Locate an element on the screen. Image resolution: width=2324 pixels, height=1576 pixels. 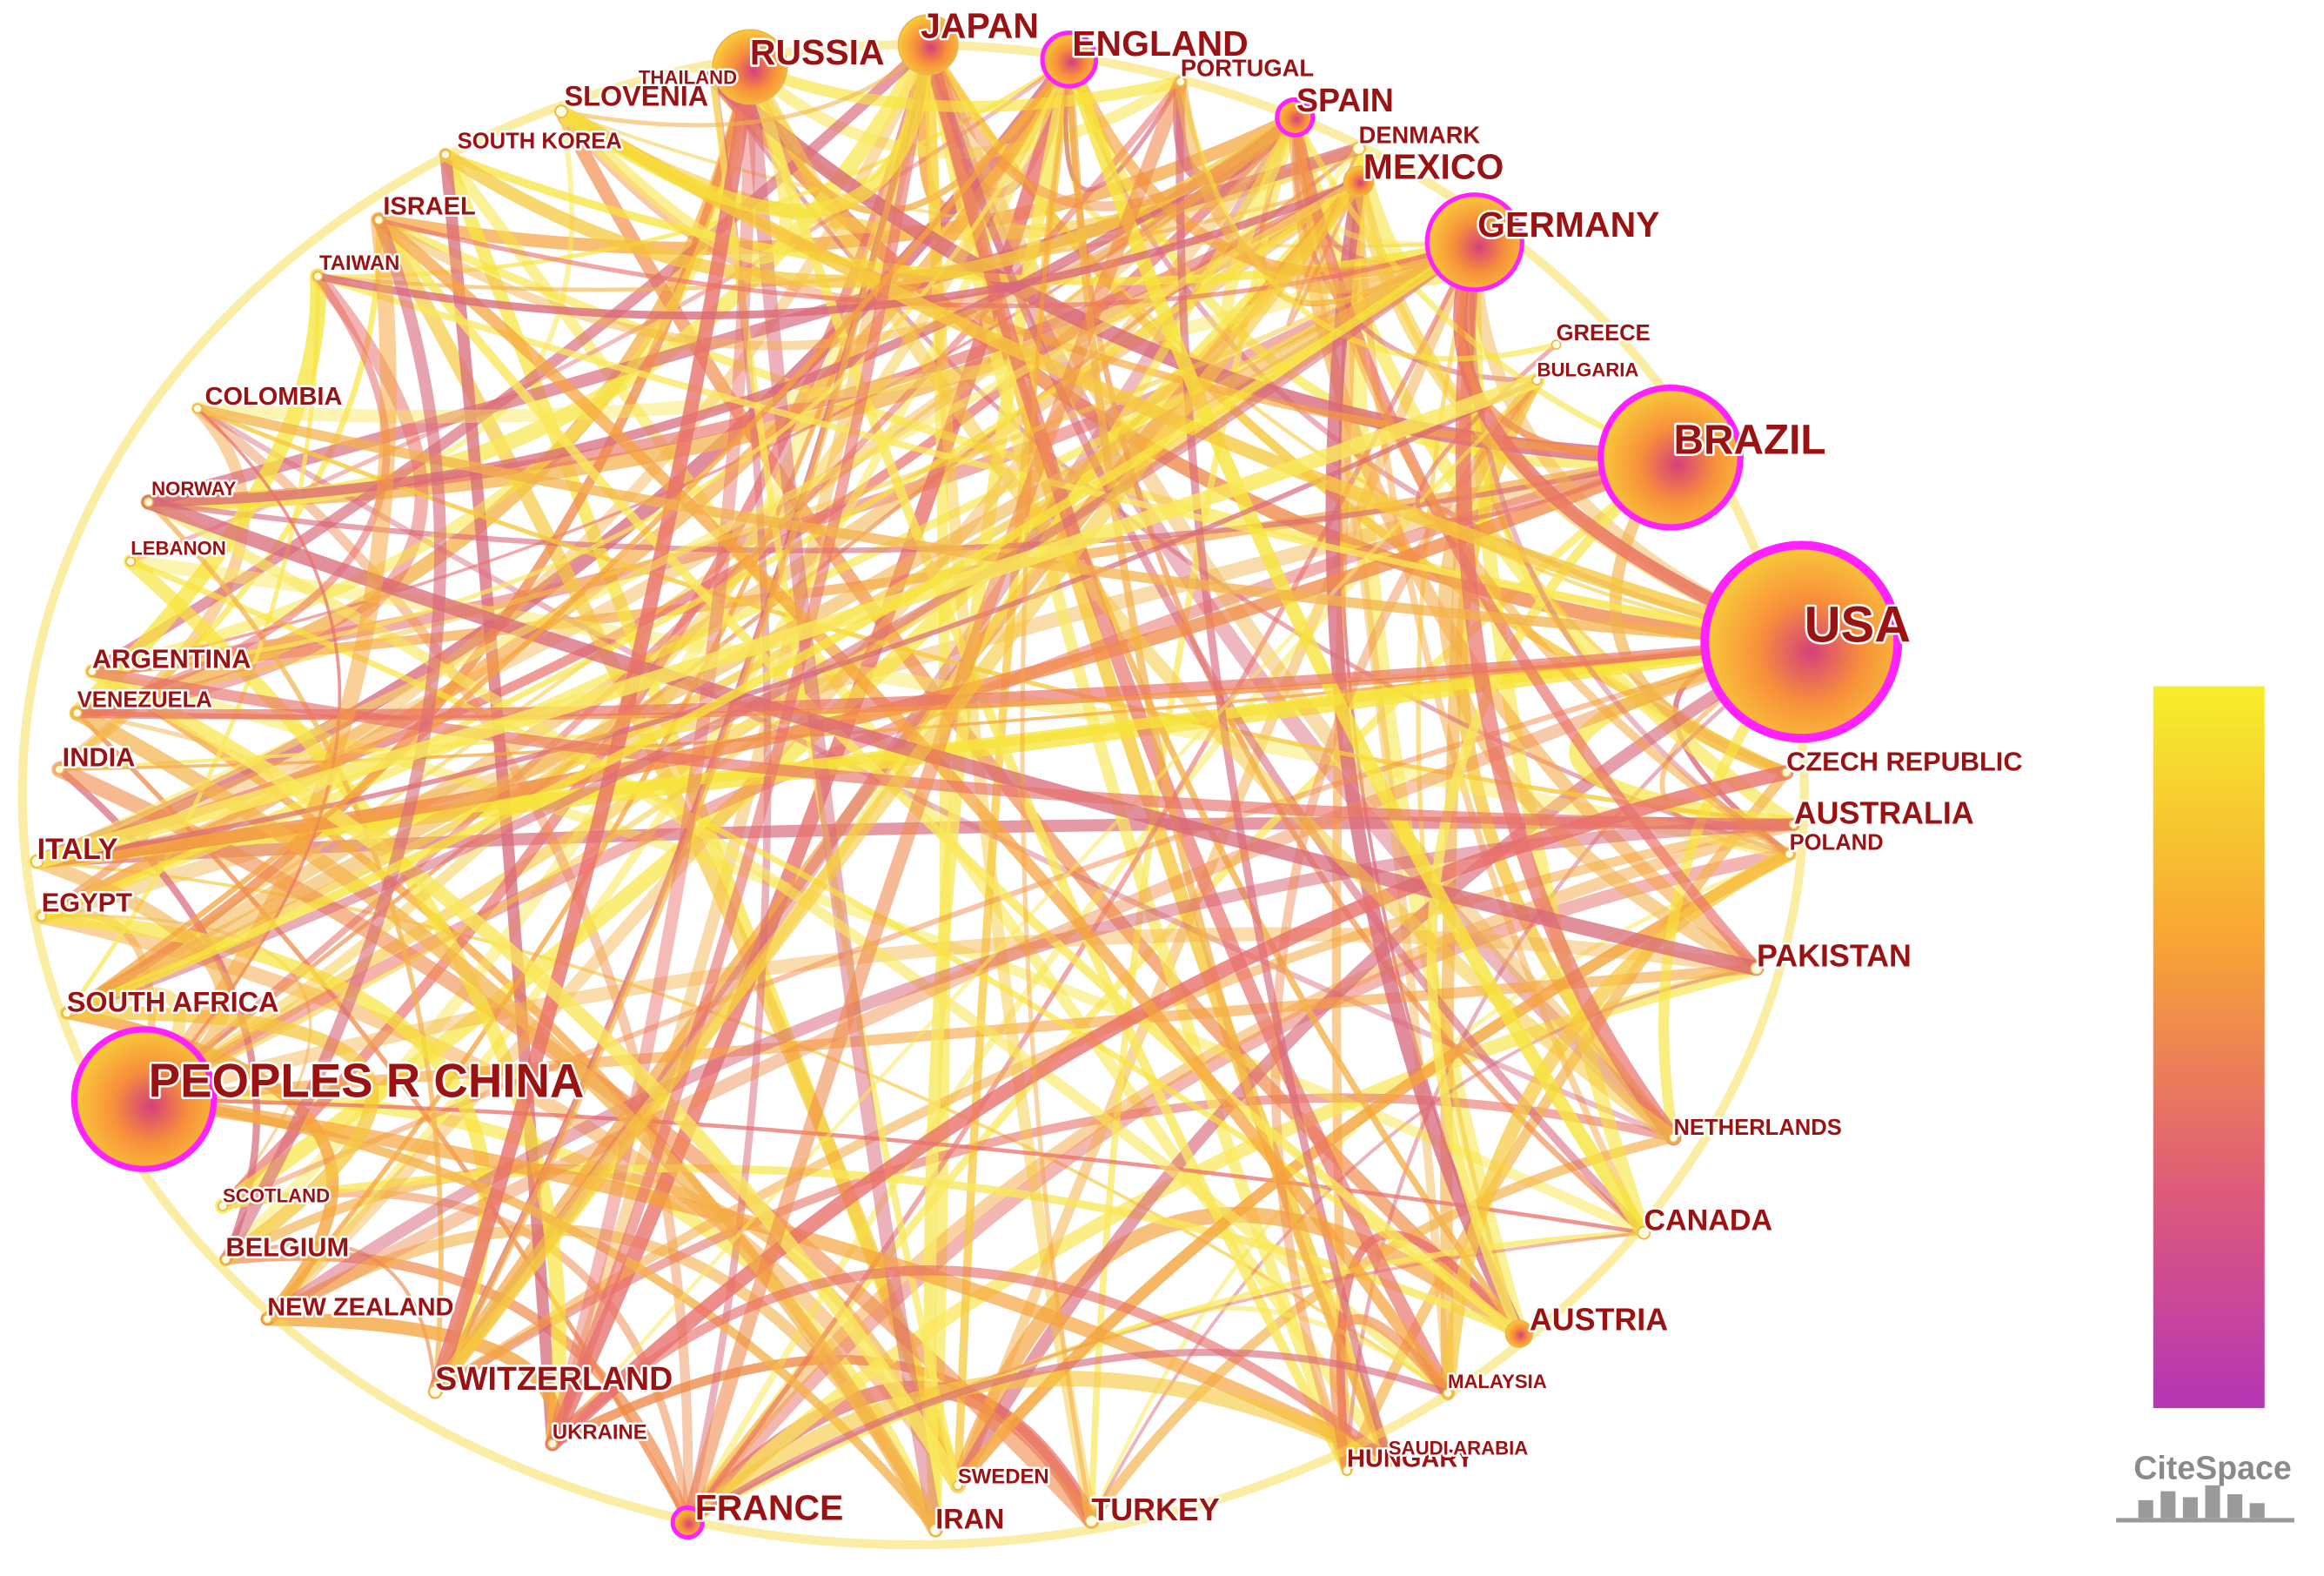
node-label: HUNGARY is located at coordinates (1410, 1458).